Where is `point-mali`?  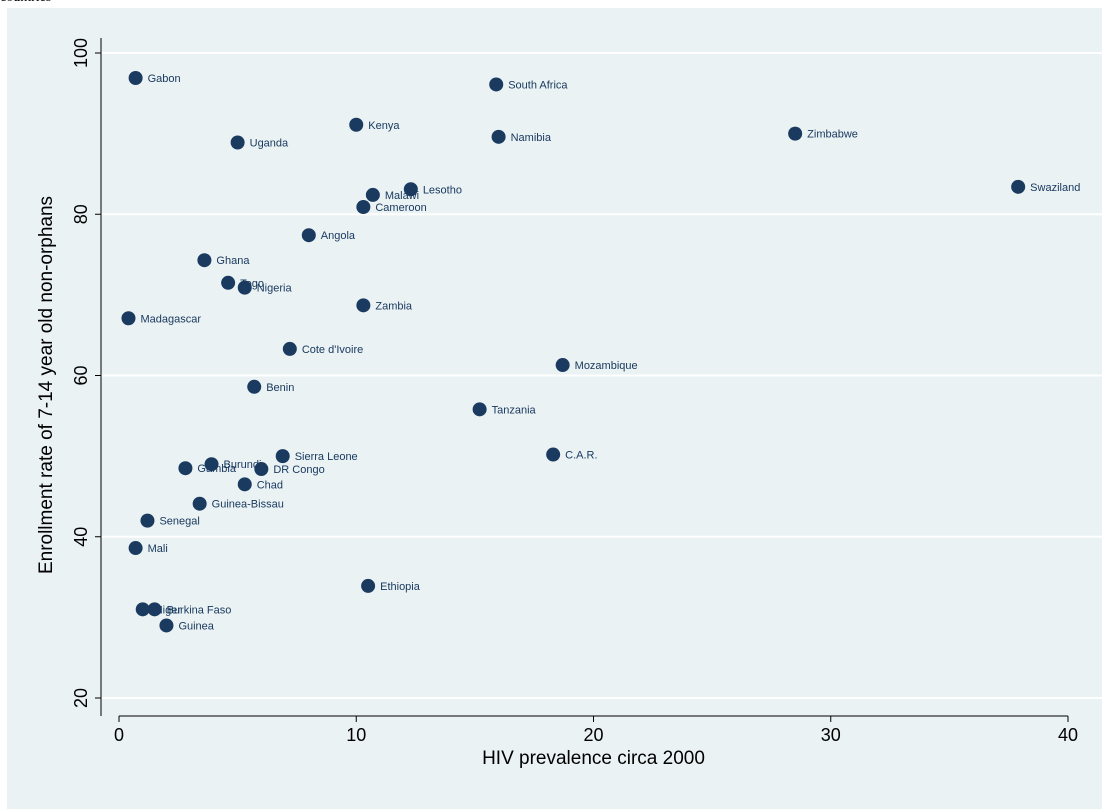
point-mali is located at coordinates (135, 548).